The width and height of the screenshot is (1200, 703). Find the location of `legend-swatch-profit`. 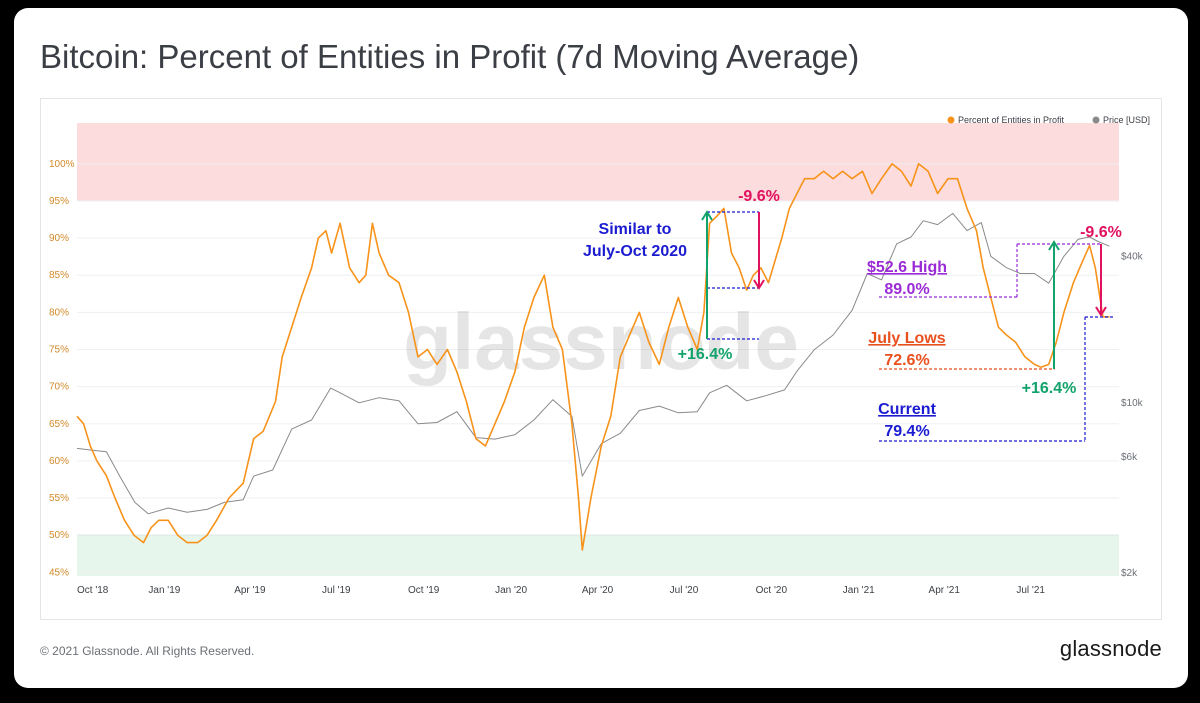

legend-swatch-profit is located at coordinates (951, 120).